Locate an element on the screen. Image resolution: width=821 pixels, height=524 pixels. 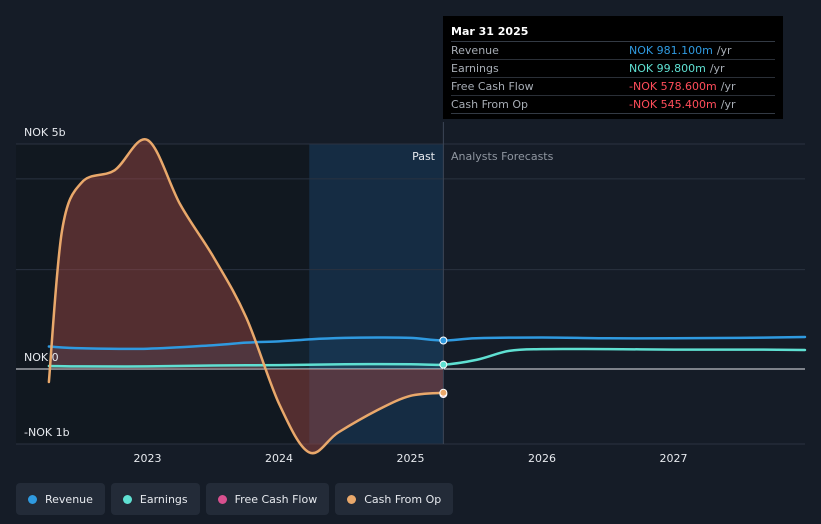
free-cash-flow-dot-icon is located at coordinates (222, 499).